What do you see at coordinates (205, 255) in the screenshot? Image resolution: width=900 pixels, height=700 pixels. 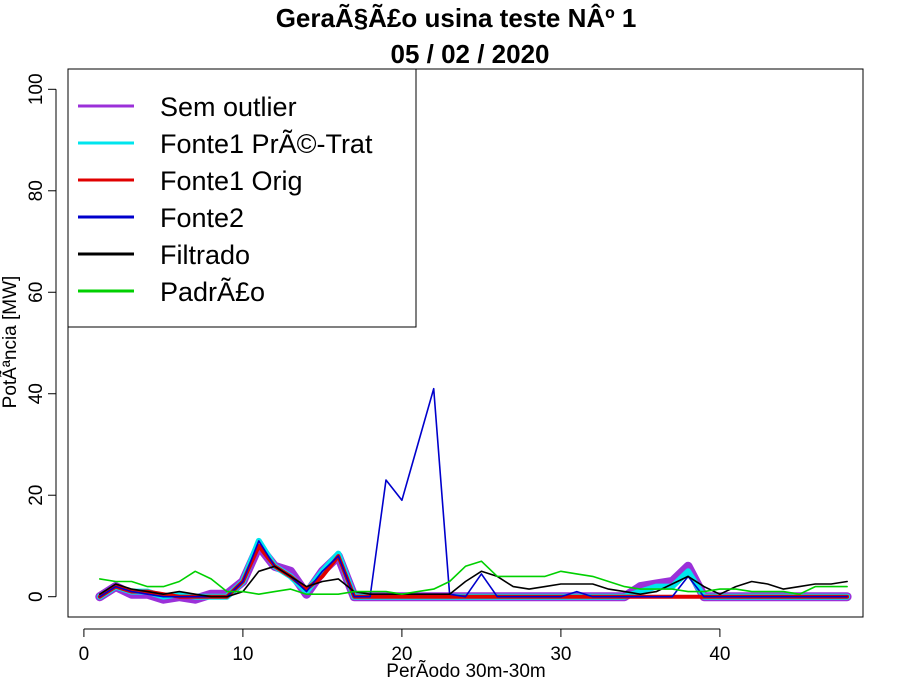 I see `legend-label-filtrado: Filtrado` at bounding box center [205, 255].